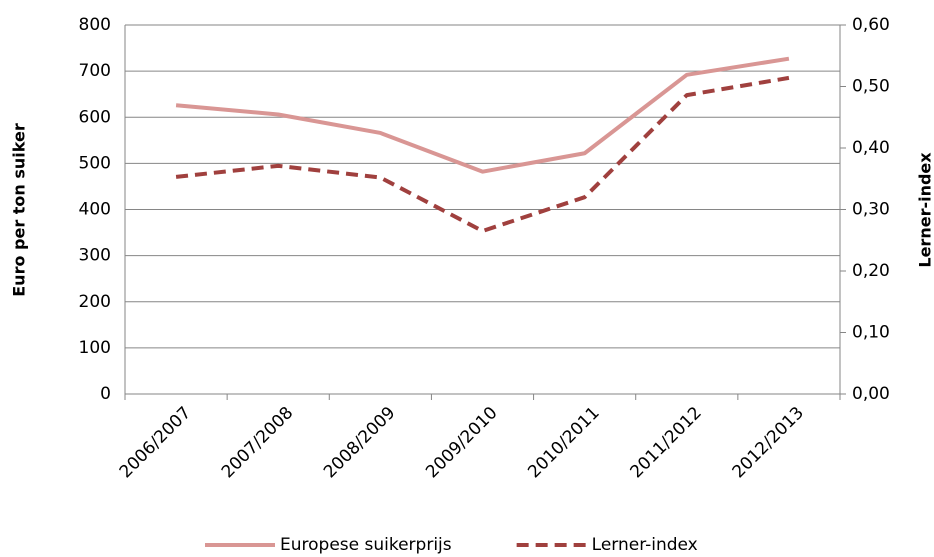 The width and height of the screenshot is (934, 557). I want to click on legend-label: Europese suikerprijs, so click(366, 545).